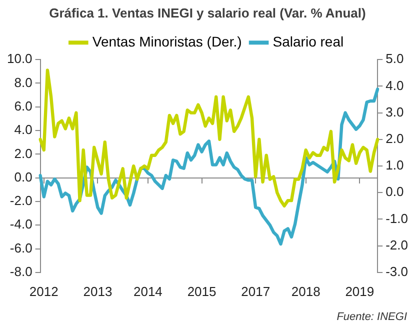 This screenshot has width=419, height=326. I want to click on legend-label: Ventas Minoristas (Der.), so click(167, 41).